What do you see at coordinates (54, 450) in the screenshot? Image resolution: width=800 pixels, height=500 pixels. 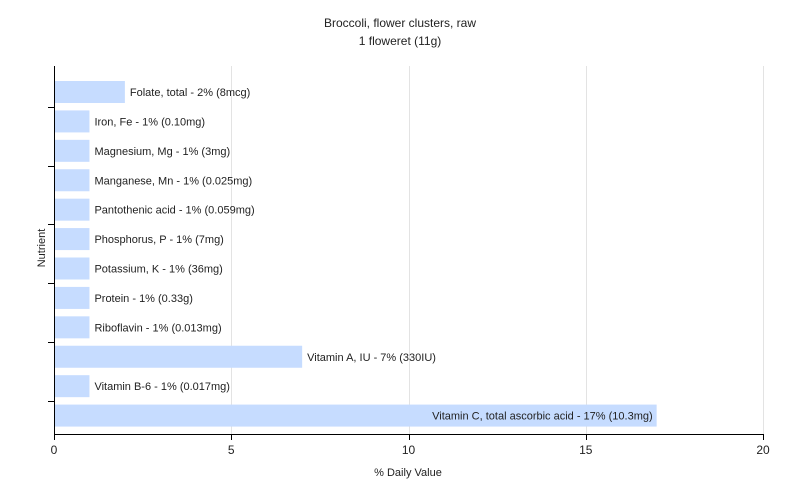 I see `x-tick-label-0: 0` at bounding box center [54, 450].